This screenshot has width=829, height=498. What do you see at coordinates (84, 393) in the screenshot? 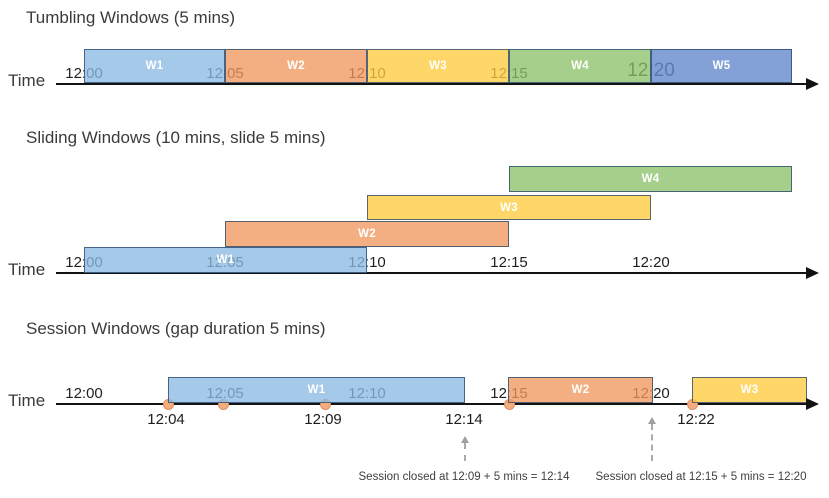
I see `tick-label: 12:00` at bounding box center [84, 393].